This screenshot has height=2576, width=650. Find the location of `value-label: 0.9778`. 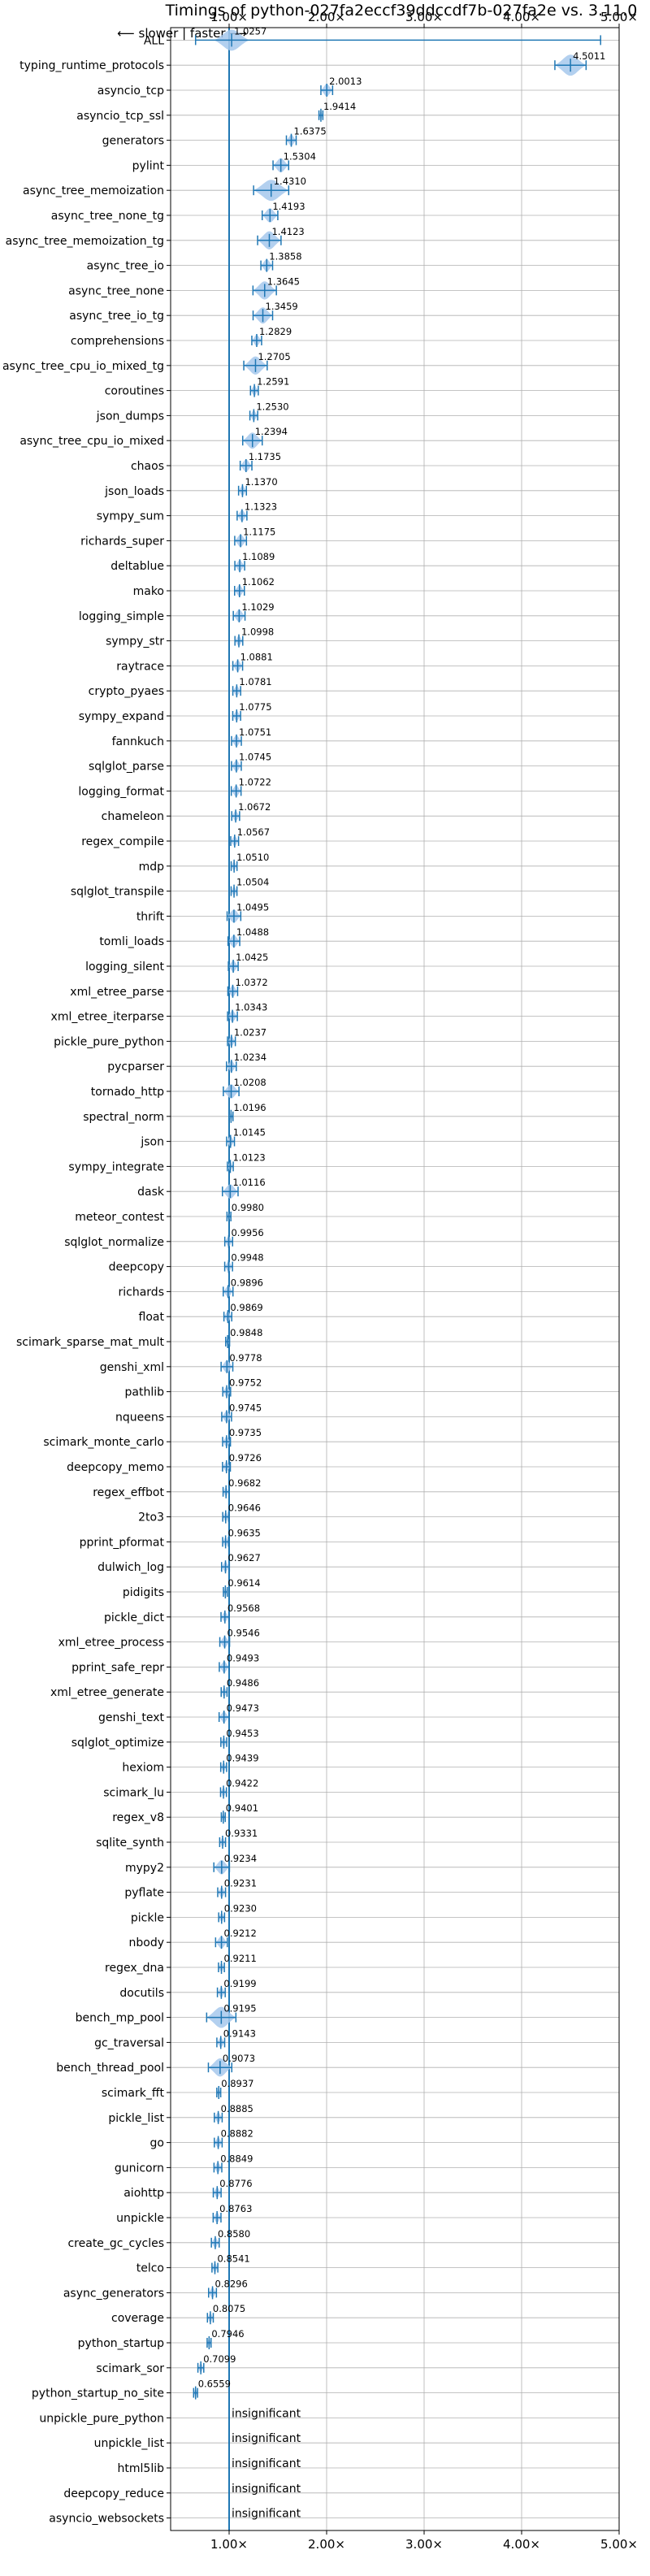

value-label: 0.9778 is located at coordinates (246, 1358).